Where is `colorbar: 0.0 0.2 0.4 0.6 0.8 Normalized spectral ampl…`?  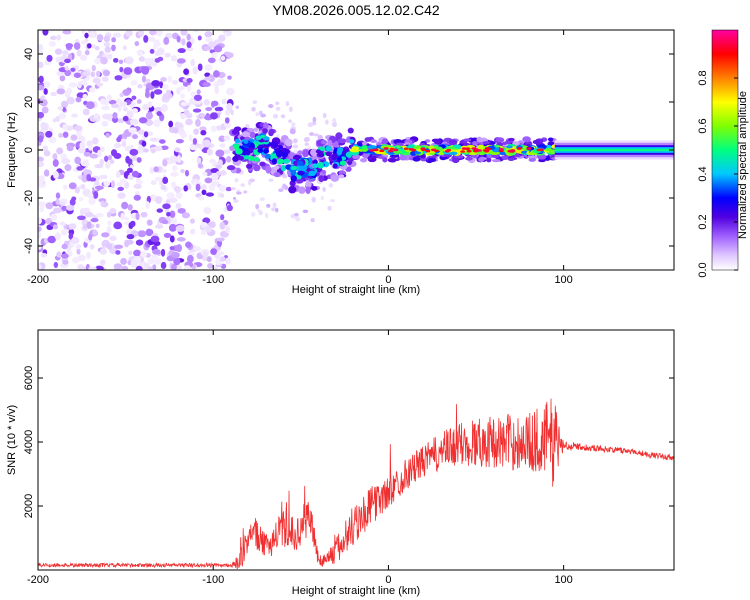 colorbar: 0.0 0.2 0.4 0.6 0.8 Normalized spectral ampl… is located at coordinates (723, 153).